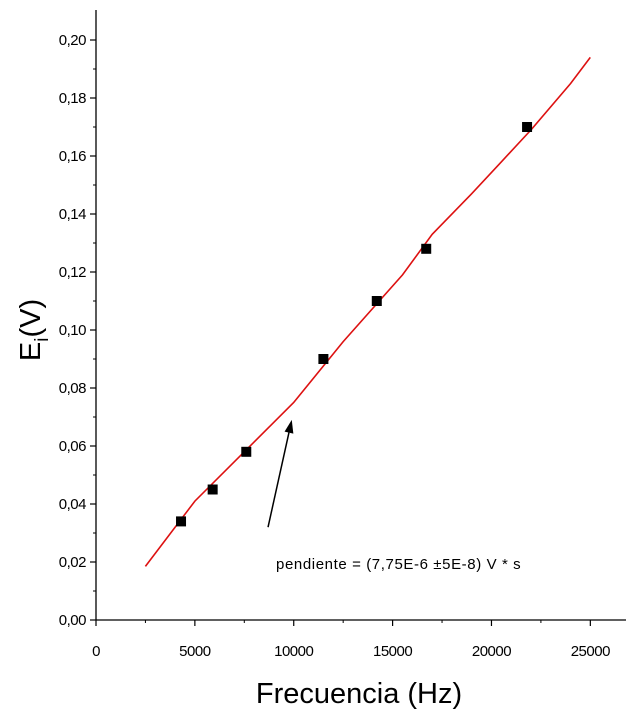 This screenshot has width=631, height=715. What do you see at coordinates (72, 504) in the screenshot?
I see `y-tick-label: 0,04` at bounding box center [72, 504].